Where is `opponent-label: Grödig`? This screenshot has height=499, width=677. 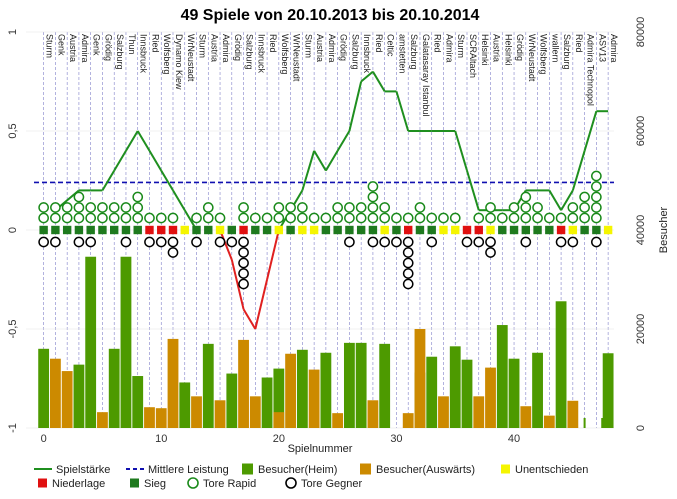 opponent-label: Grödig is located at coordinates (238, 47).